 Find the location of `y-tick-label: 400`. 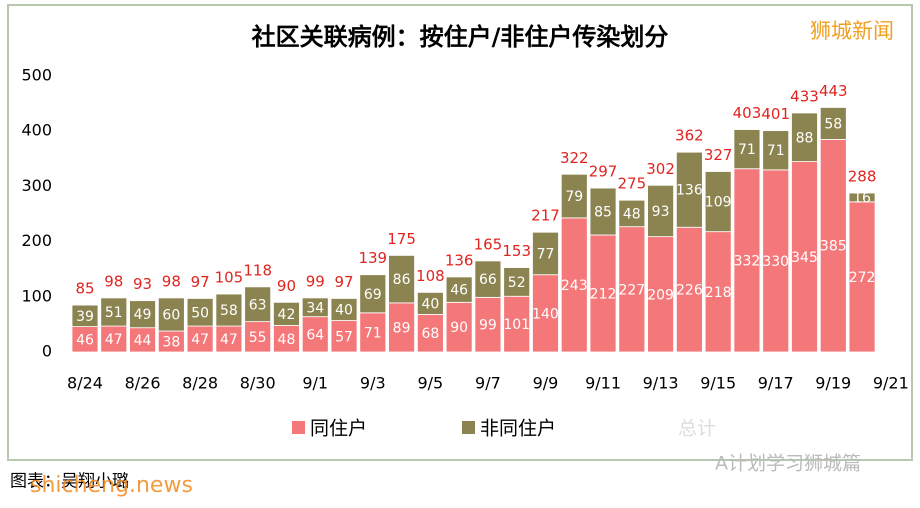

y-tick-label: 400 is located at coordinates (36, 130).